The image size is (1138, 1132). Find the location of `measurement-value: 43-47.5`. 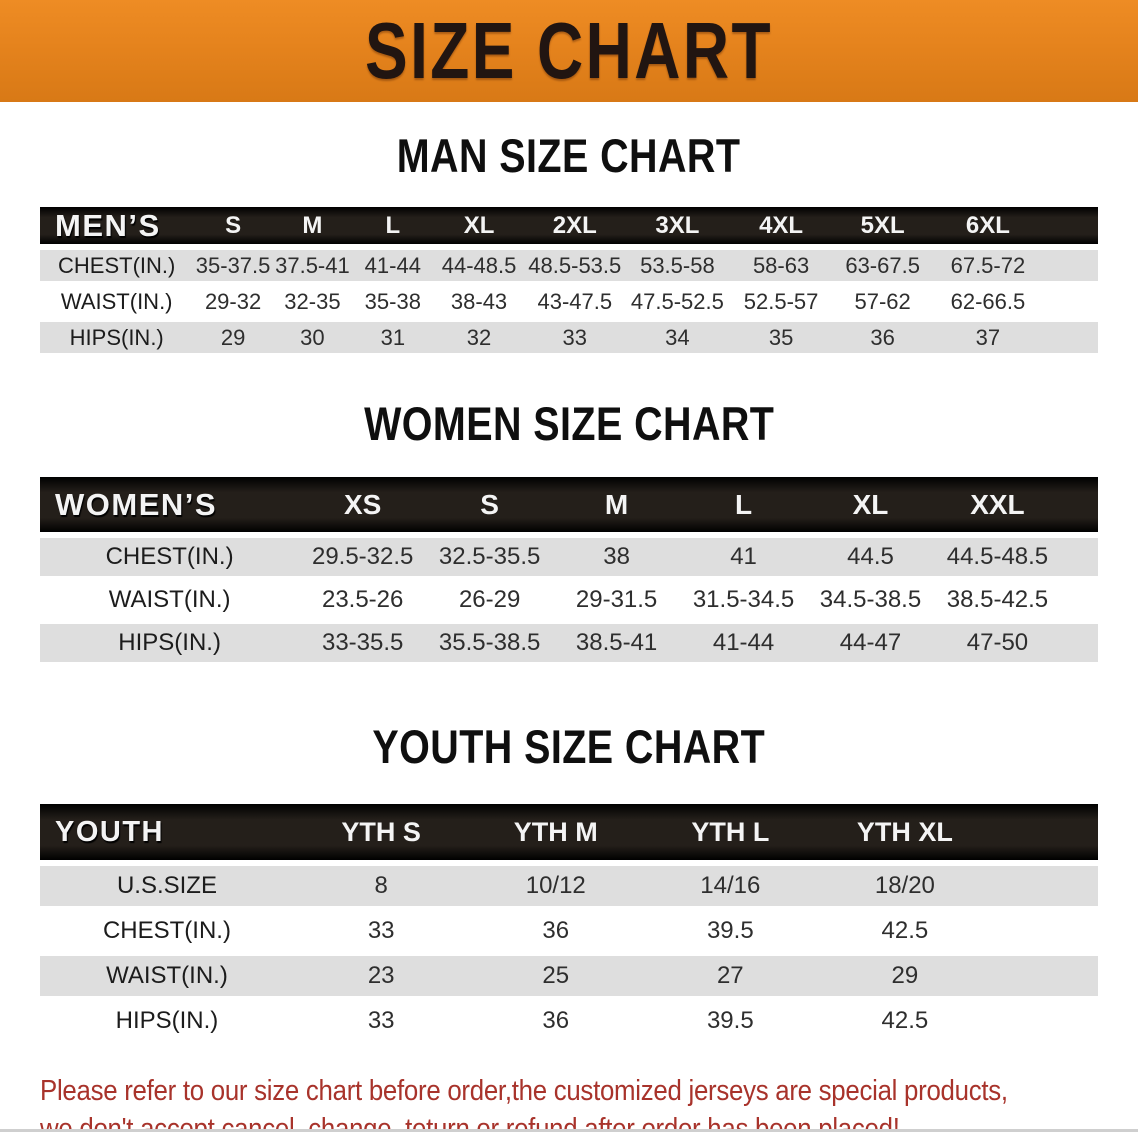

measurement-value: 43-47.5 is located at coordinates (575, 304).